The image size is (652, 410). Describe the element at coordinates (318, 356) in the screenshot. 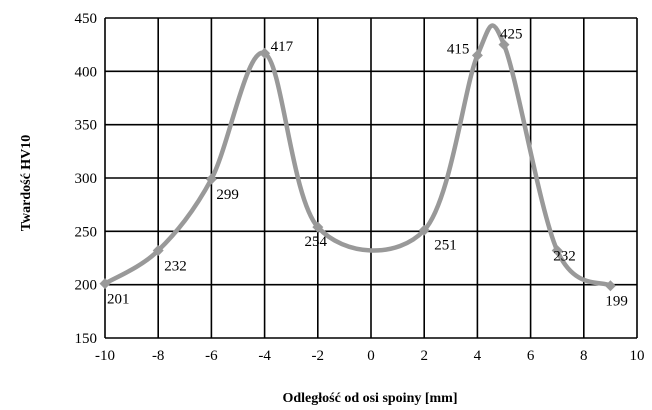

I see `x-tick-label: -2` at that location.